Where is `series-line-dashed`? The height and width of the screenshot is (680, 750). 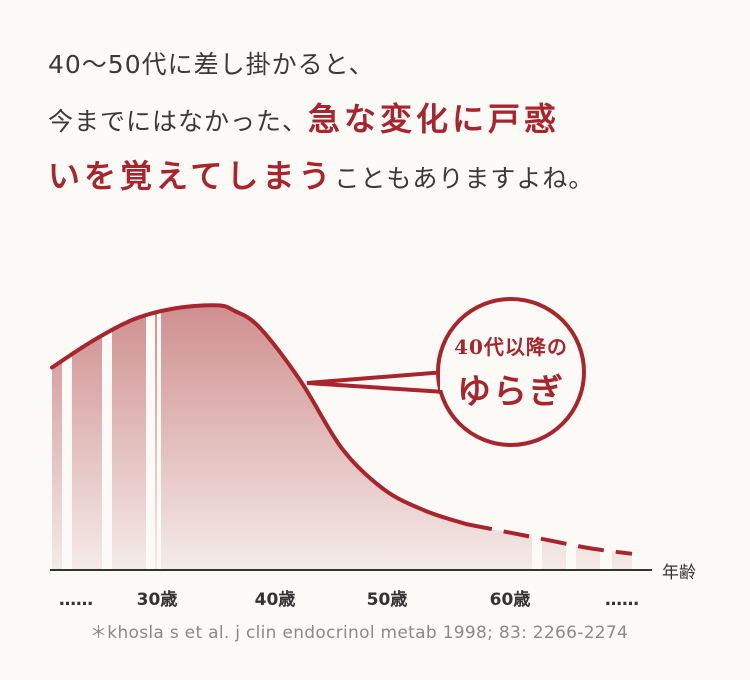 series-line-dashed is located at coordinates (549, 539).